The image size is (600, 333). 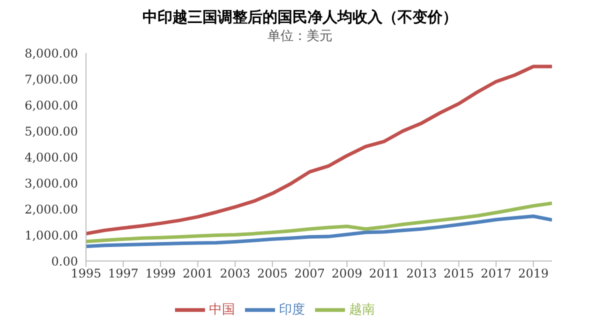 What do you see at coordinates (51, 53) in the screenshot?
I see `y-tick-label: 8,000.00` at bounding box center [51, 53].